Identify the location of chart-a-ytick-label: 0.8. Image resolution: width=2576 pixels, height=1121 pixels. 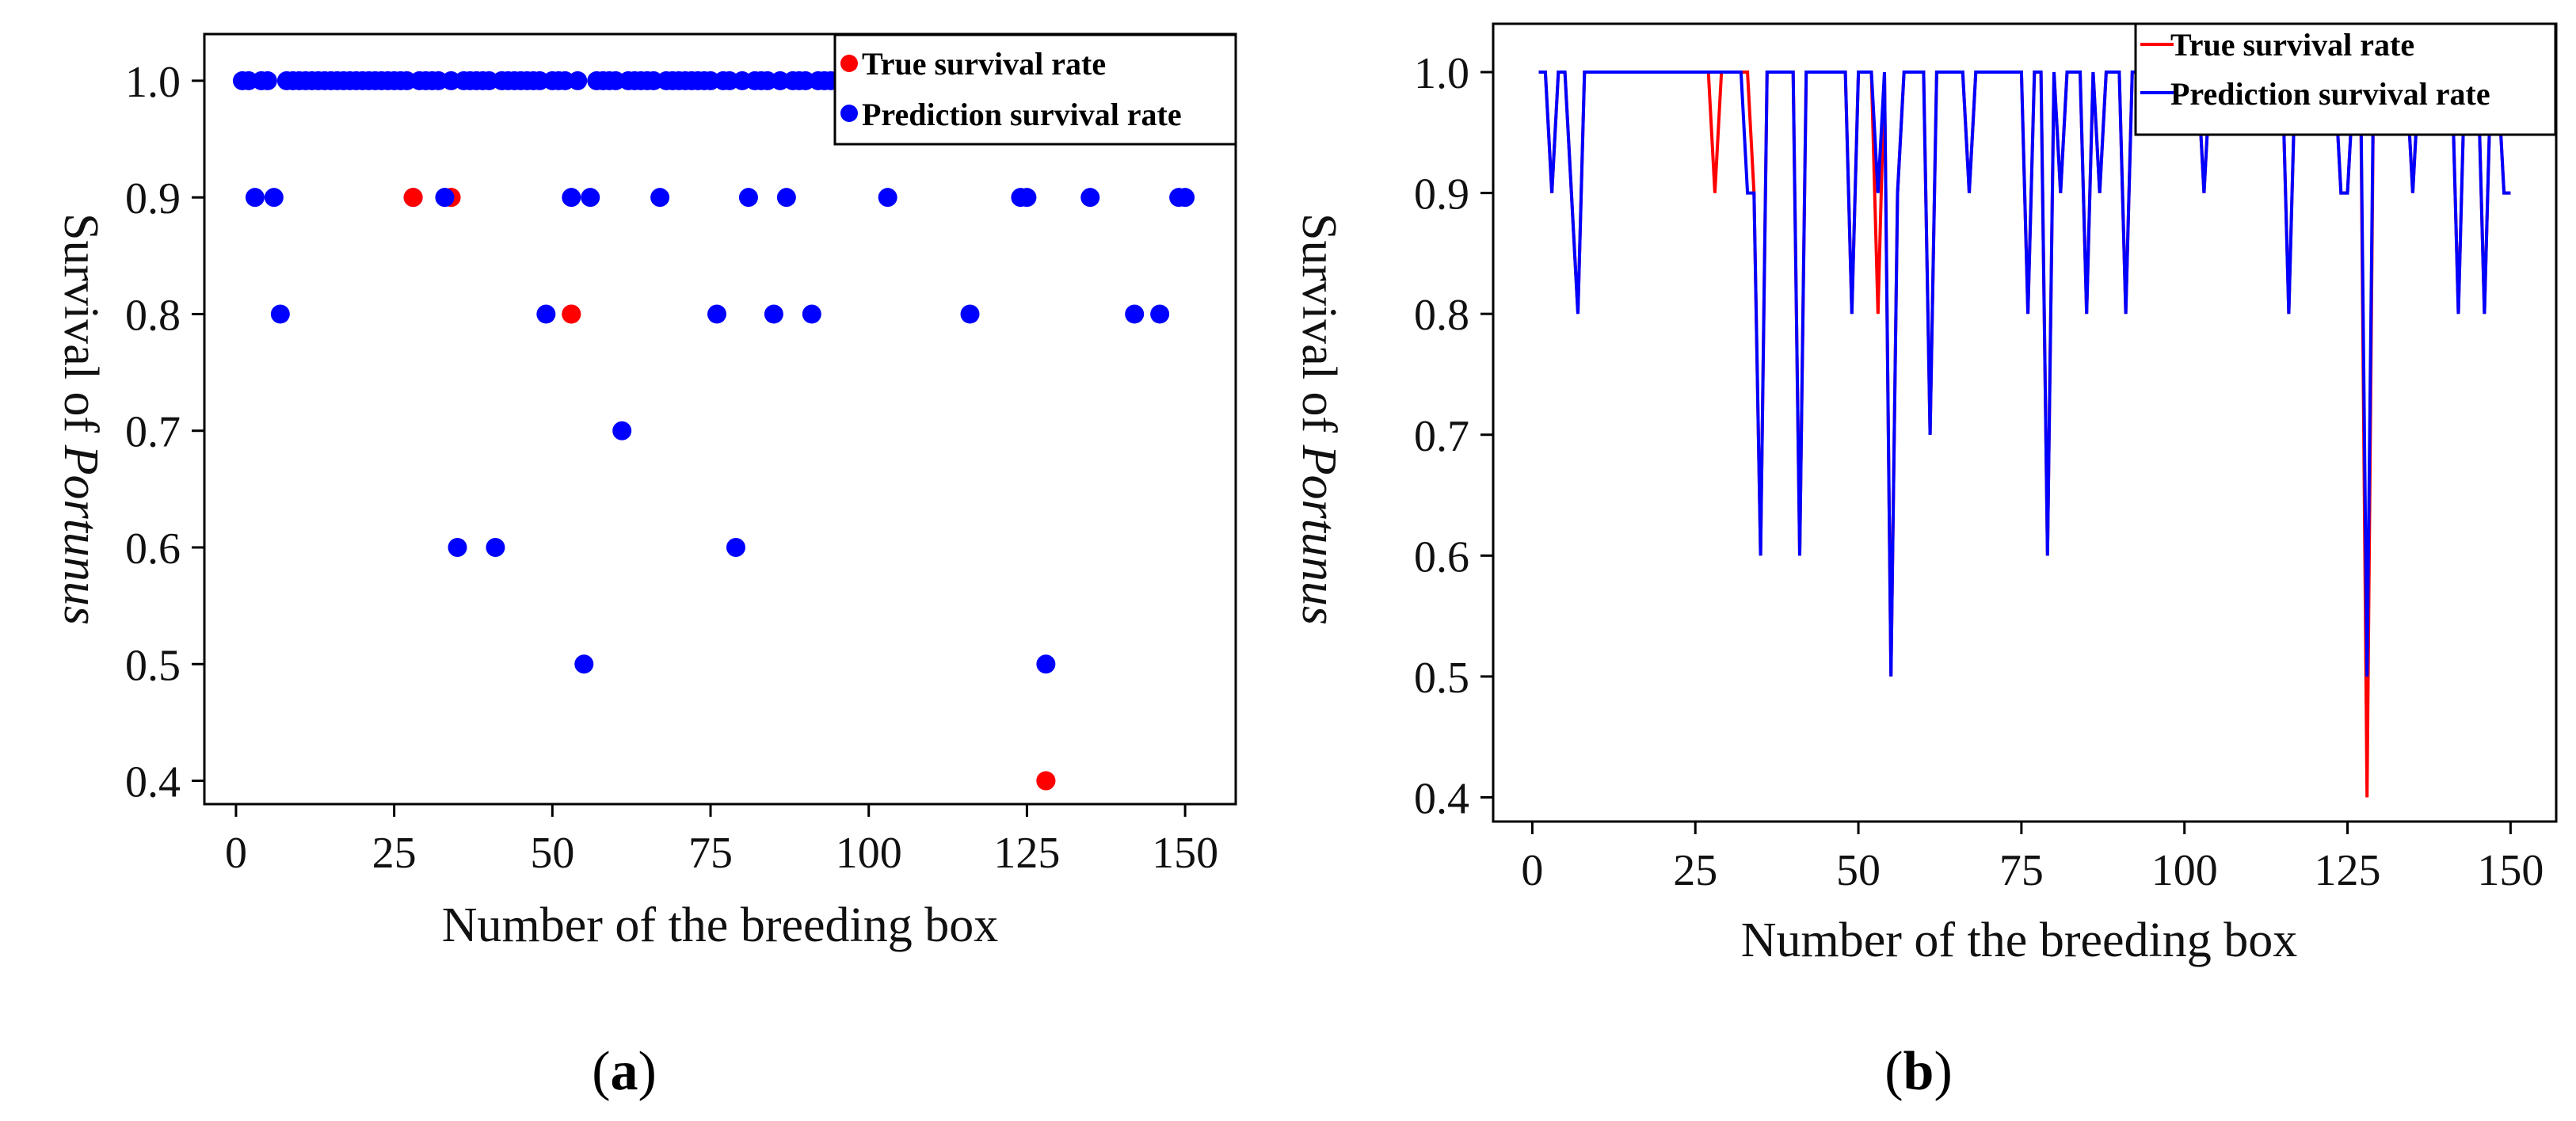
(153, 315).